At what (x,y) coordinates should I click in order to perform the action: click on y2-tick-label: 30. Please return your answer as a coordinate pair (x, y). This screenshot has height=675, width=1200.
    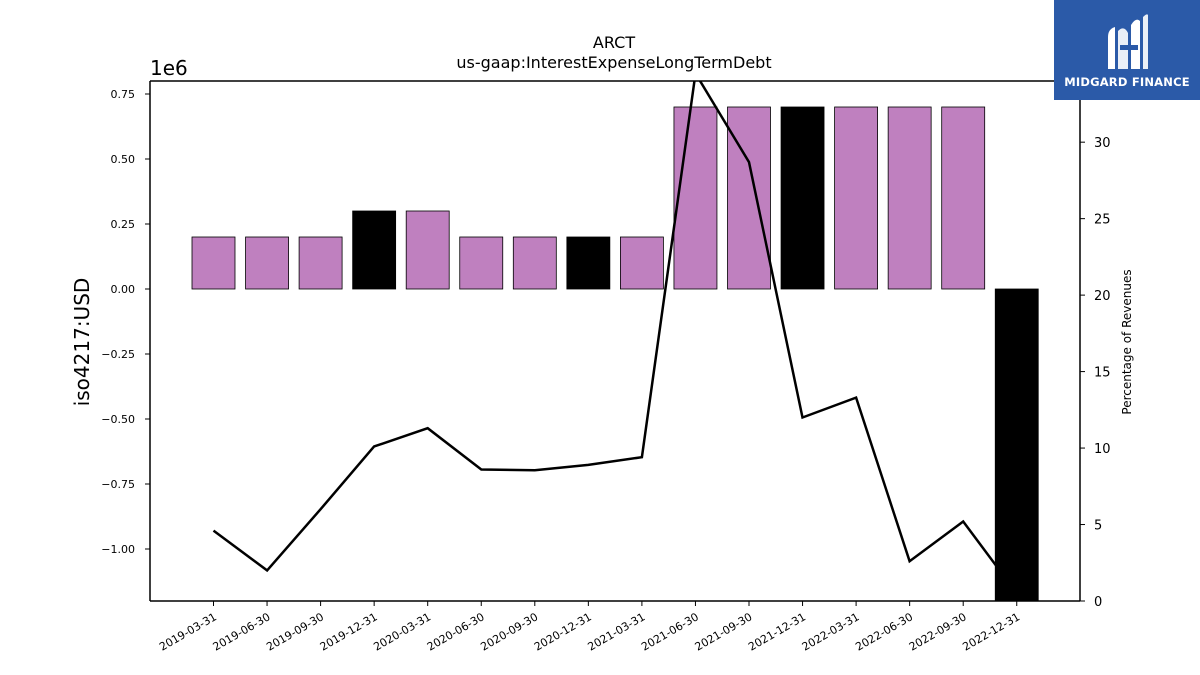
    Looking at the image, I should click on (1102, 143).